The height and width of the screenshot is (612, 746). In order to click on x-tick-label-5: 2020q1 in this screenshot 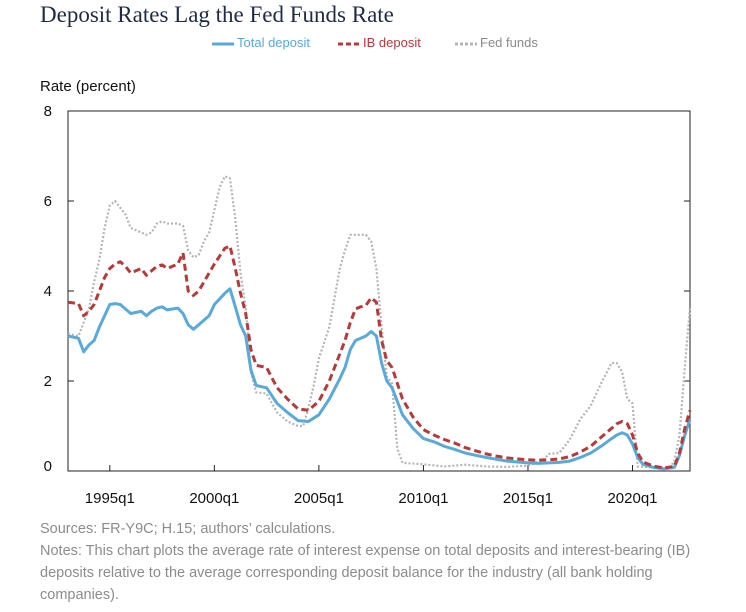, I will do `click(632, 498)`.